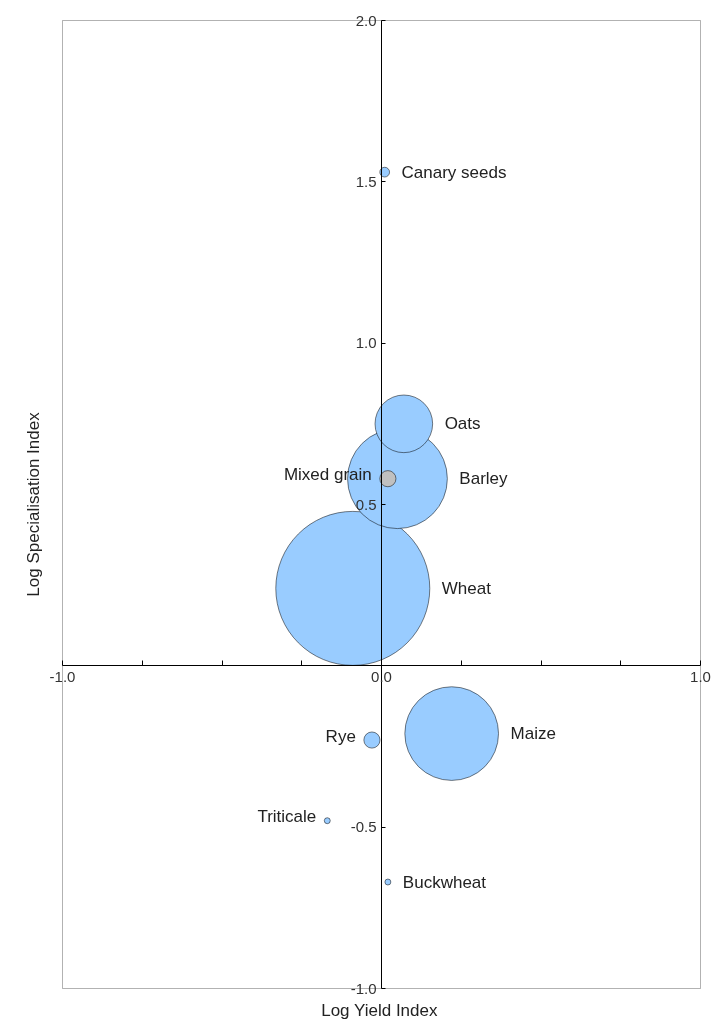  I want to click on series-label: Canary seeds, so click(454, 172).